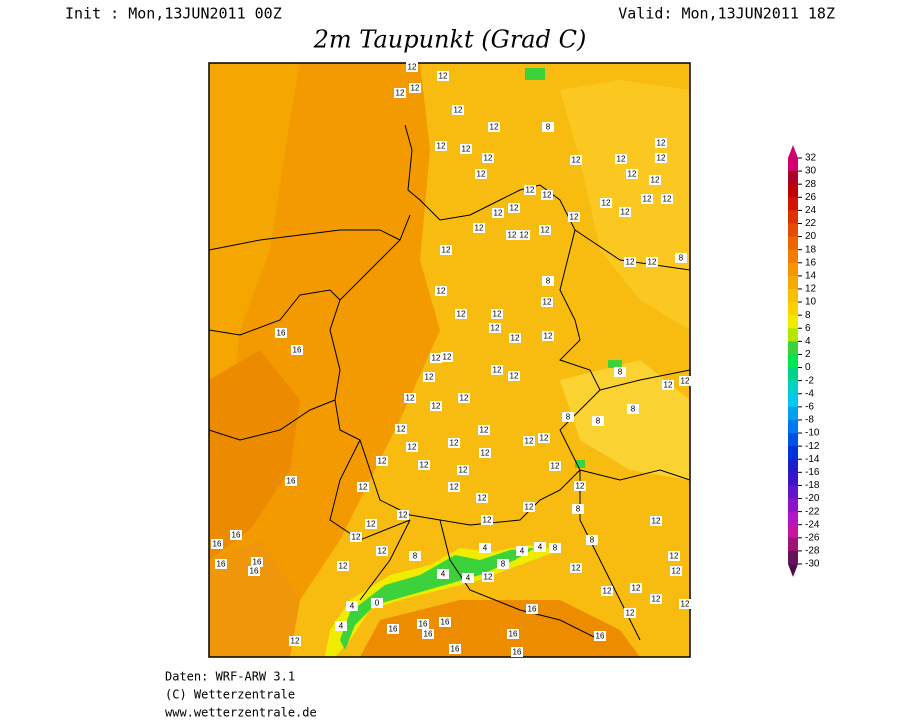  I want to click on data-source: Daten: WRF-ARW 3.1, so click(230, 677).